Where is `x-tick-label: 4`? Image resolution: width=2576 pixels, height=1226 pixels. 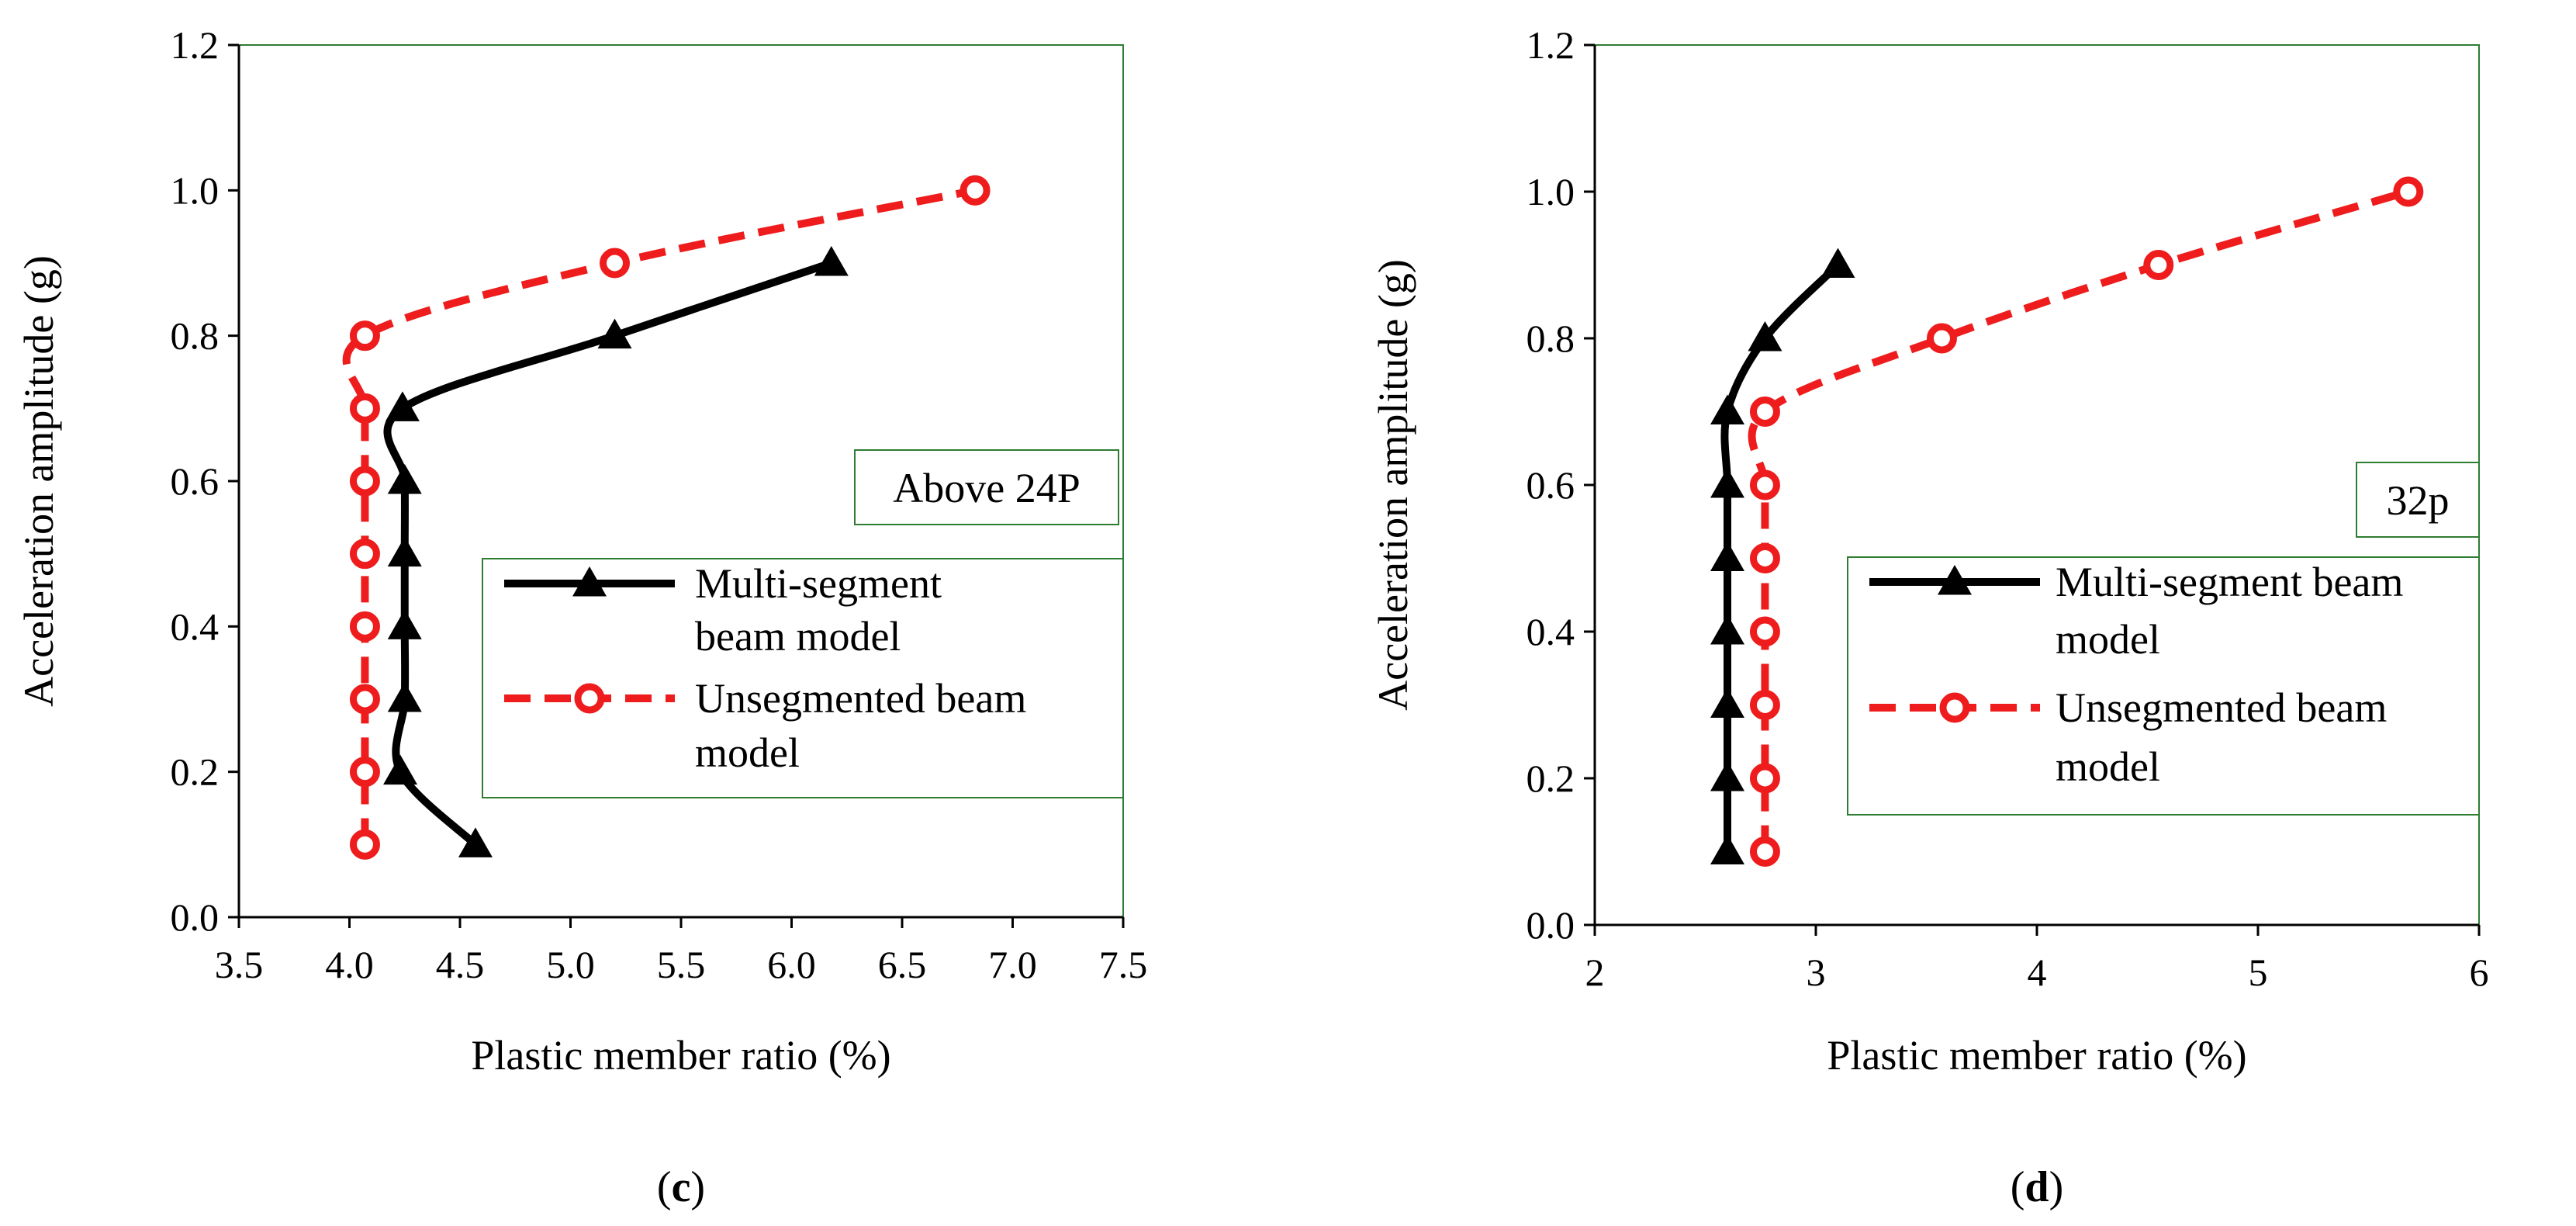
x-tick-label: 4 is located at coordinates (2037, 973).